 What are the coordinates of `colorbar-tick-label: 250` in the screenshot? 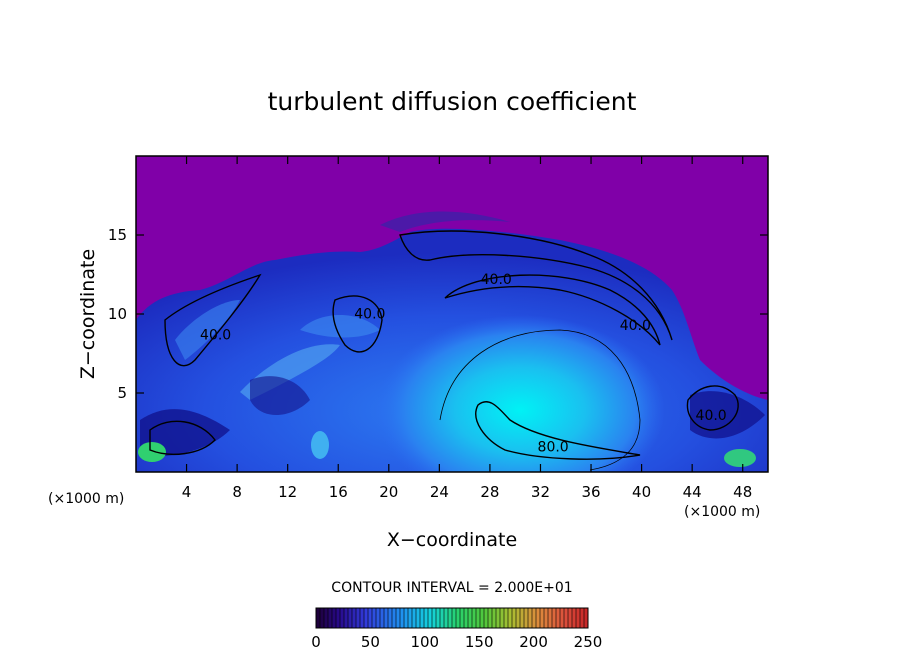 It's located at (588, 642).